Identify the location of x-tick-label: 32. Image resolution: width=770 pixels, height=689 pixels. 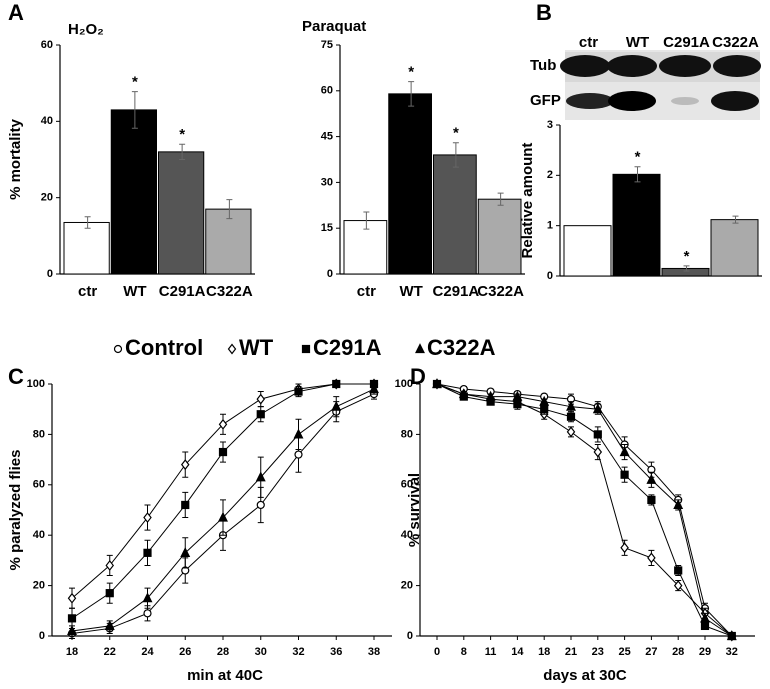
(298, 652).